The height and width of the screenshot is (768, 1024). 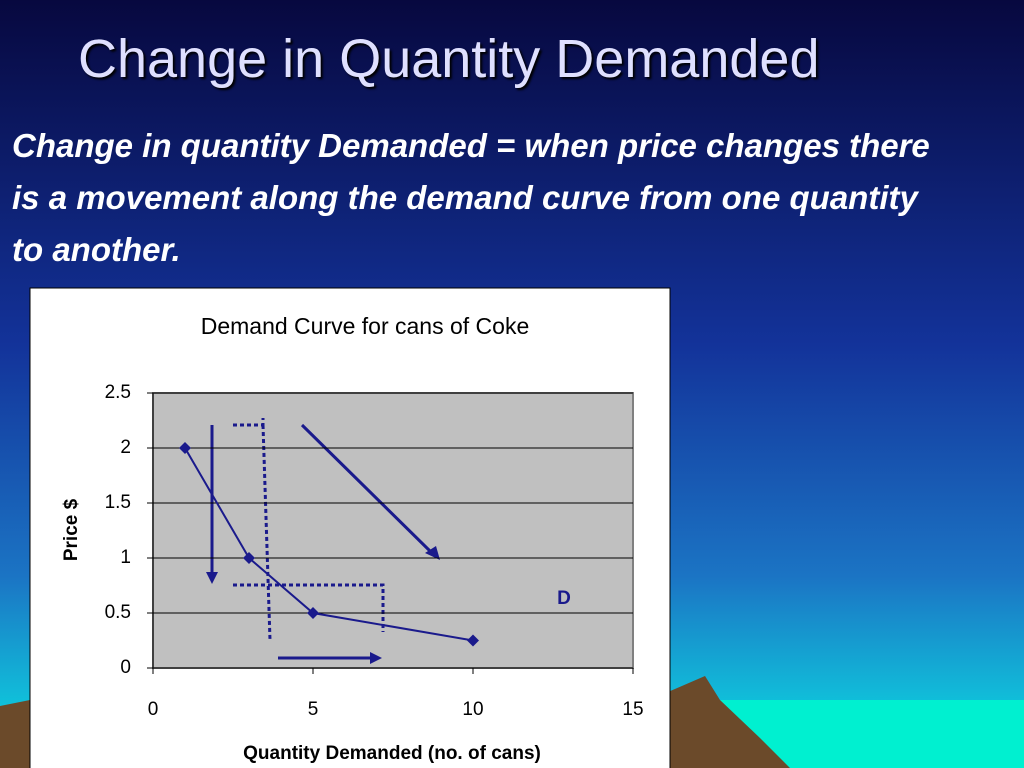 What do you see at coordinates (392, 753) in the screenshot?
I see `x-axis-label: Quantity Demanded (no. of cans)` at bounding box center [392, 753].